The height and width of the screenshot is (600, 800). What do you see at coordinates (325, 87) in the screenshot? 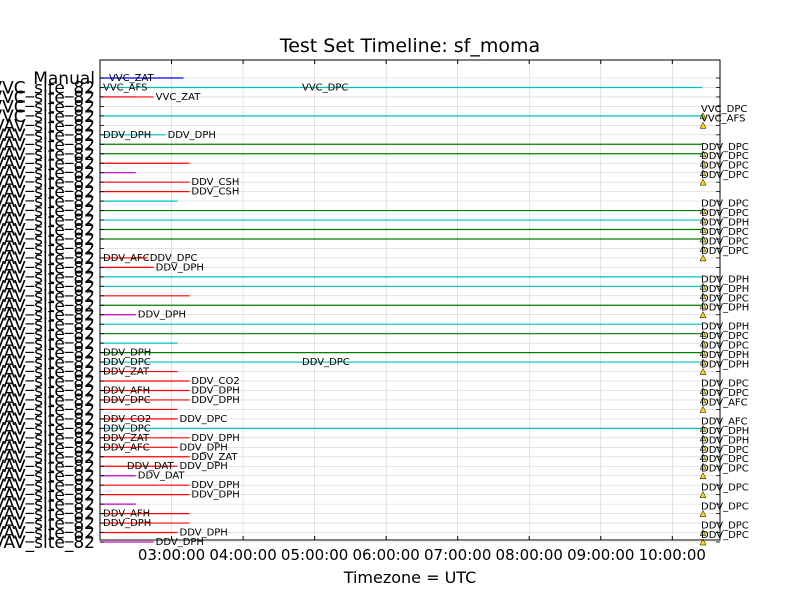
I see `task-label: VVC_DPC` at bounding box center [325, 87].